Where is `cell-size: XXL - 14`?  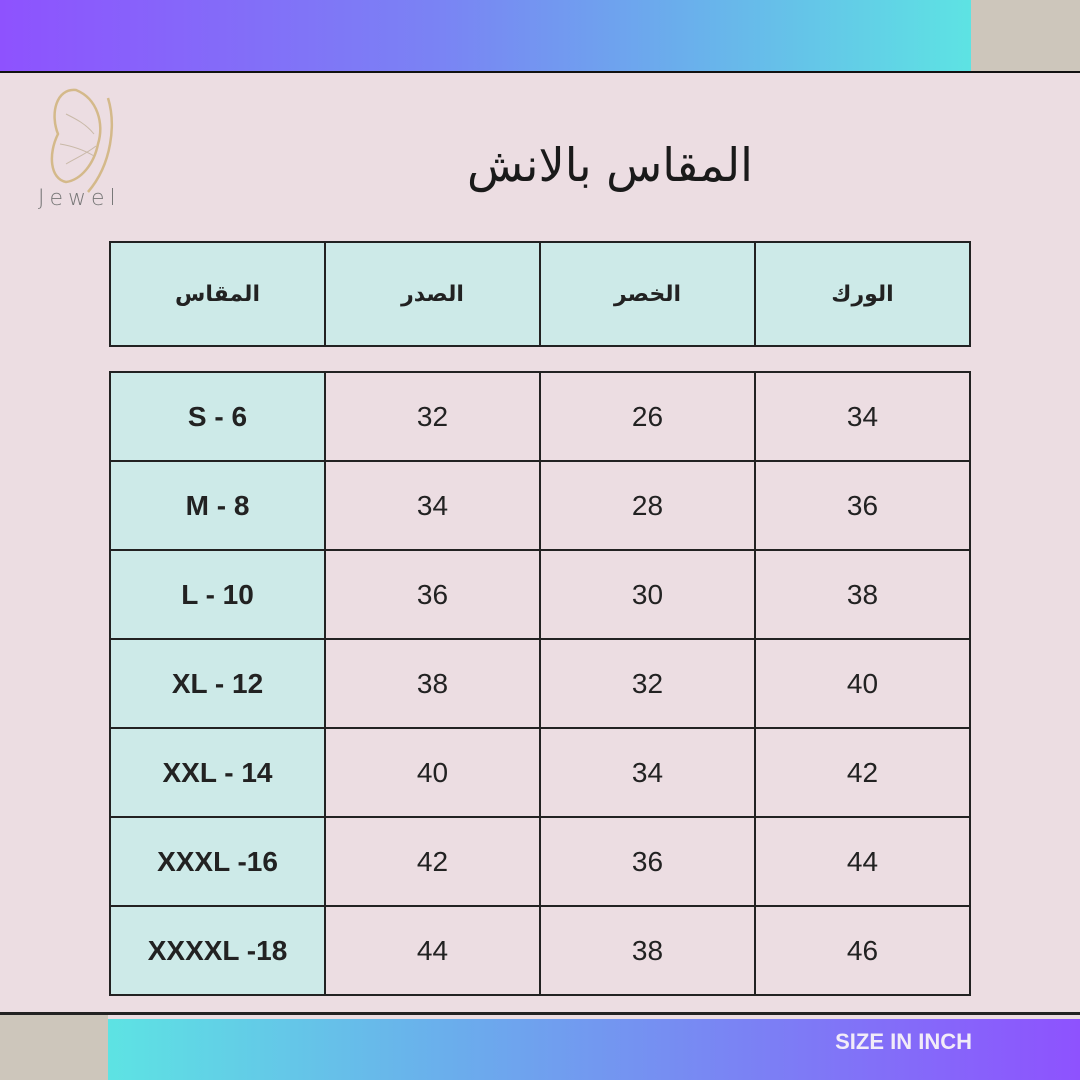 cell-size: XXL - 14 is located at coordinates (217, 772).